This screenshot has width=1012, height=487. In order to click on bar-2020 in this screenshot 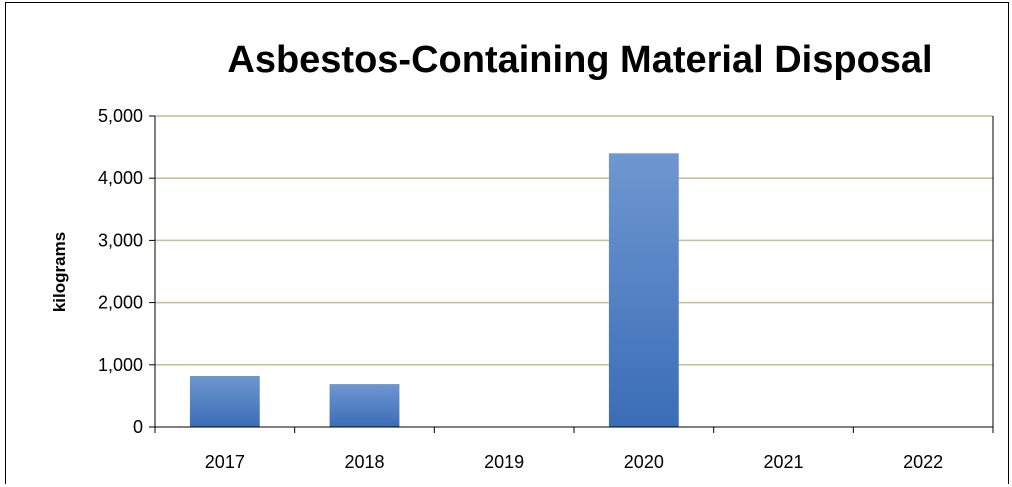, I will do `click(643, 290)`.